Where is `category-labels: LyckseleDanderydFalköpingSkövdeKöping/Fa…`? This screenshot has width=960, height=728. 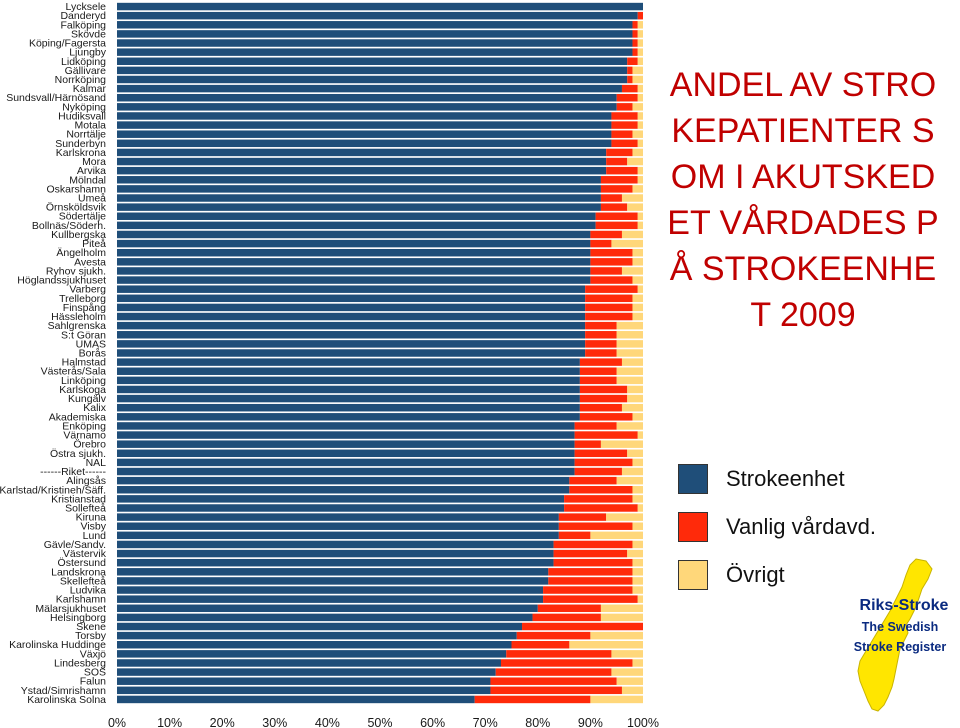
category-labels: LyckseleDanderydFalköpingSkövdeKöping/Fa… is located at coordinates (53, 353).